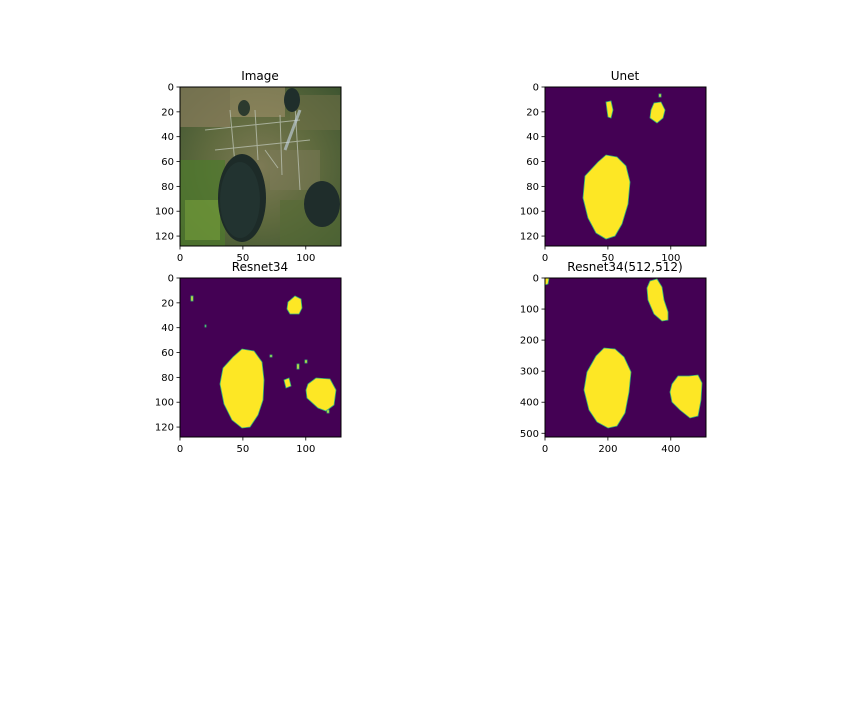  What do you see at coordinates (532, 357) in the screenshot?
I see `y-ticks: 0 100 200 300 400 500` at bounding box center [532, 357].